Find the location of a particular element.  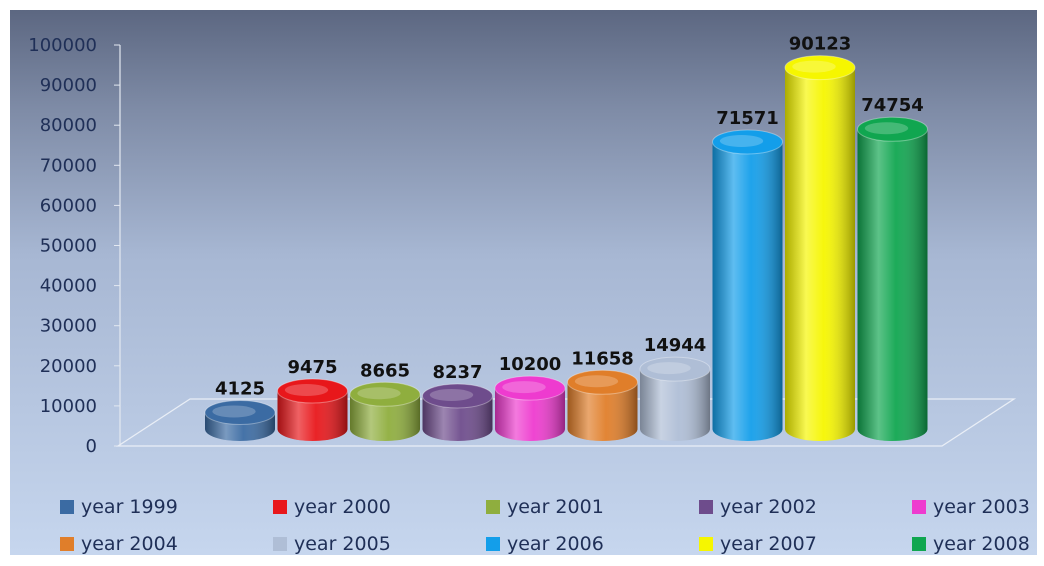

legend-item: year 2004 is located at coordinates (119, 544).